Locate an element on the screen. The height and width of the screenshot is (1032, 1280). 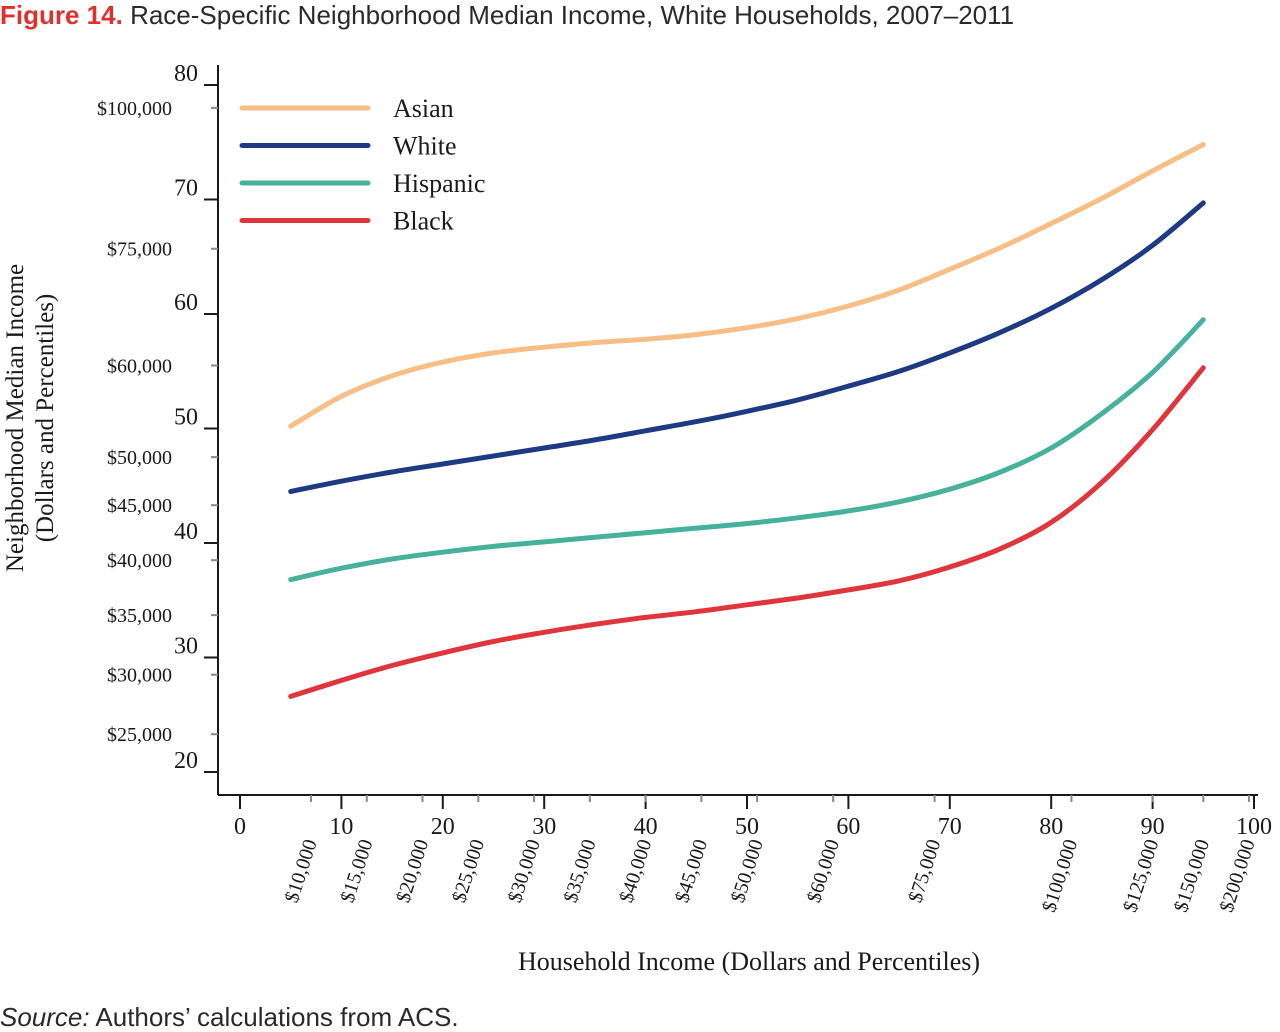
y-tick-label: 40 is located at coordinates (186, 532).